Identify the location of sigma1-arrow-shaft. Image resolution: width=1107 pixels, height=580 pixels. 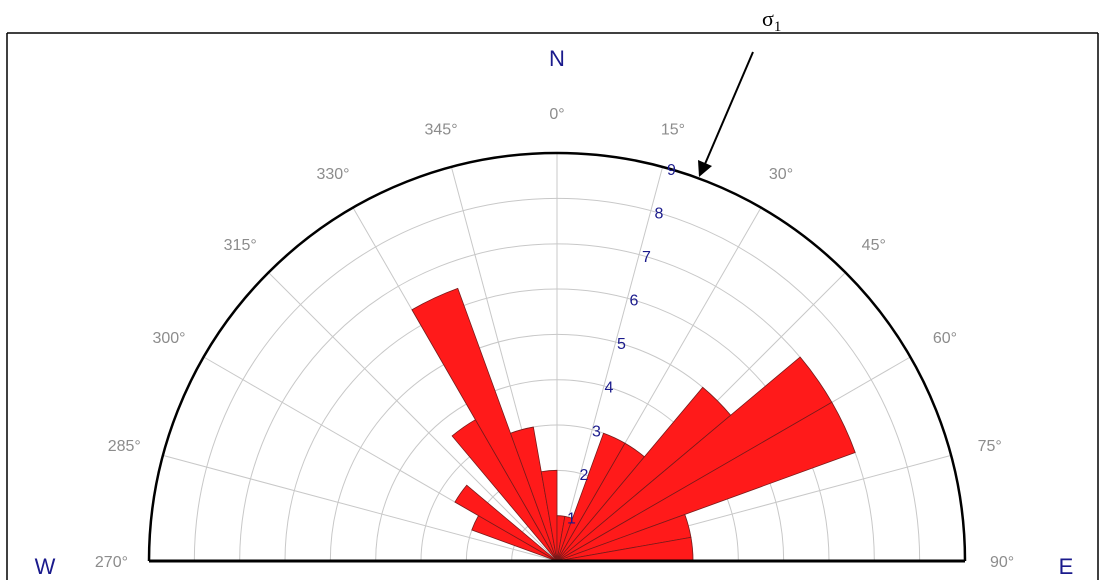
(729, 108).